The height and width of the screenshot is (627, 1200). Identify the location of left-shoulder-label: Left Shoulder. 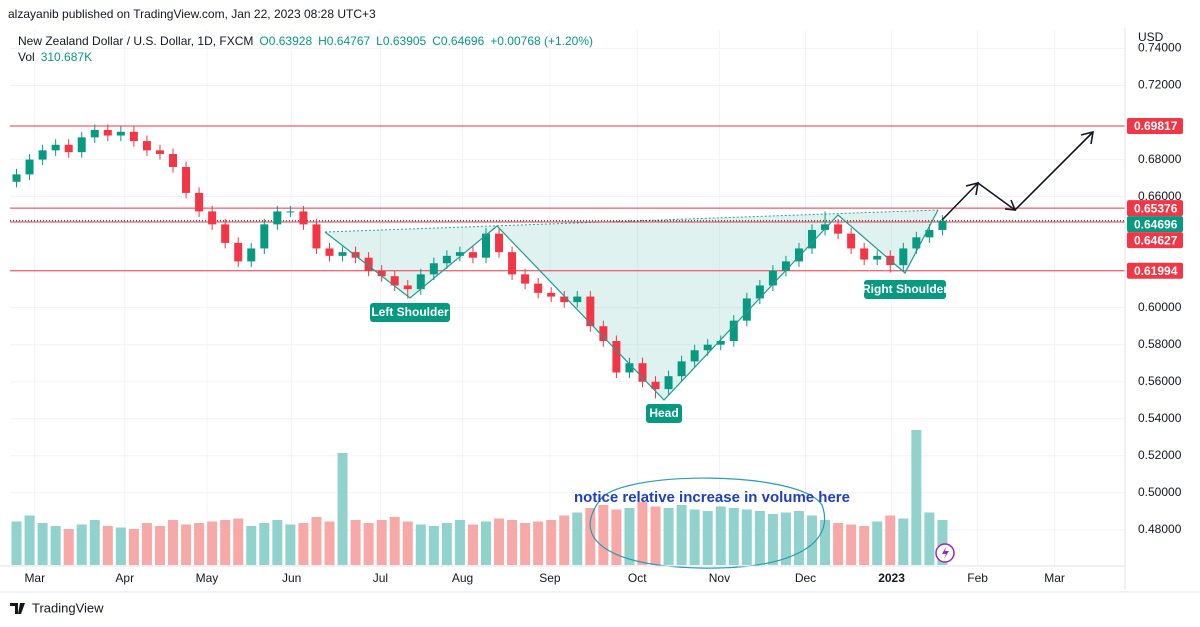
(410, 312).